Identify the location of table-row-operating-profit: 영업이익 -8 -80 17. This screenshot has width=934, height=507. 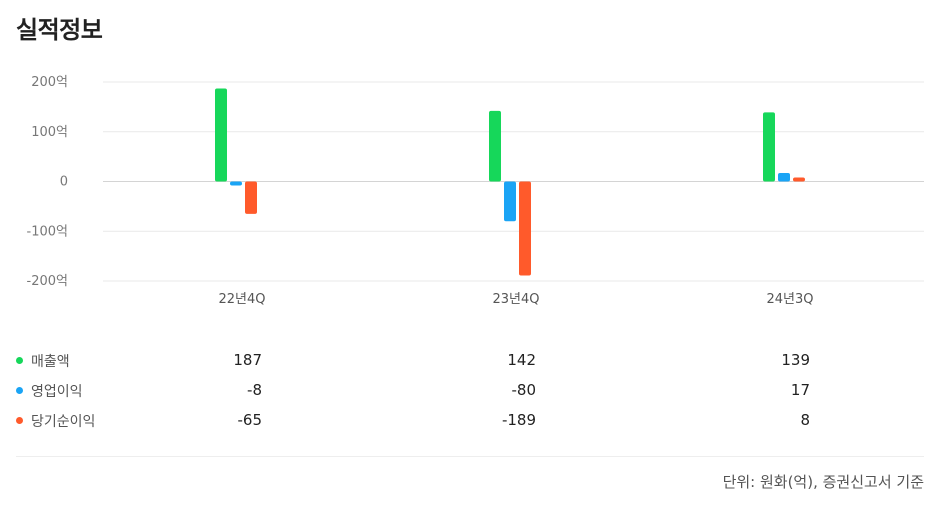
(467, 391).